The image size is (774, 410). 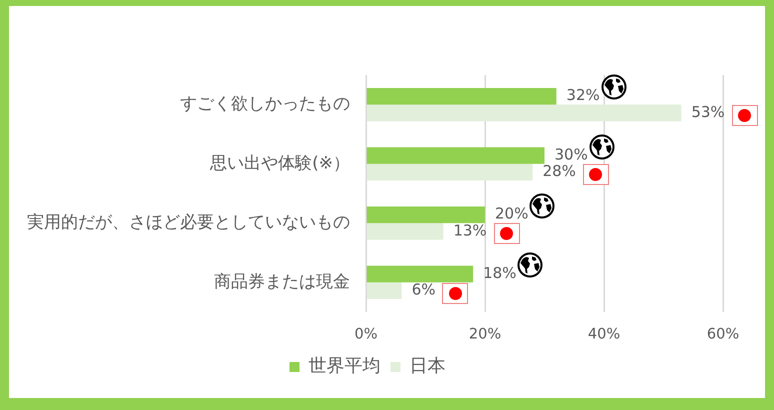 What do you see at coordinates (470, 230) in the screenshot?
I see `data-label: 13%` at bounding box center [470, 230].